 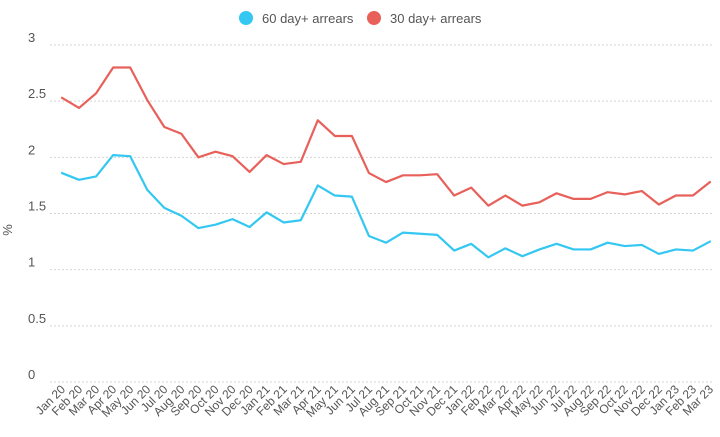 What do you see at coordinates (436, 18) in the screenshot?
I see `legend-label: 30 day+ arrears` at bounding box center [436, 18].